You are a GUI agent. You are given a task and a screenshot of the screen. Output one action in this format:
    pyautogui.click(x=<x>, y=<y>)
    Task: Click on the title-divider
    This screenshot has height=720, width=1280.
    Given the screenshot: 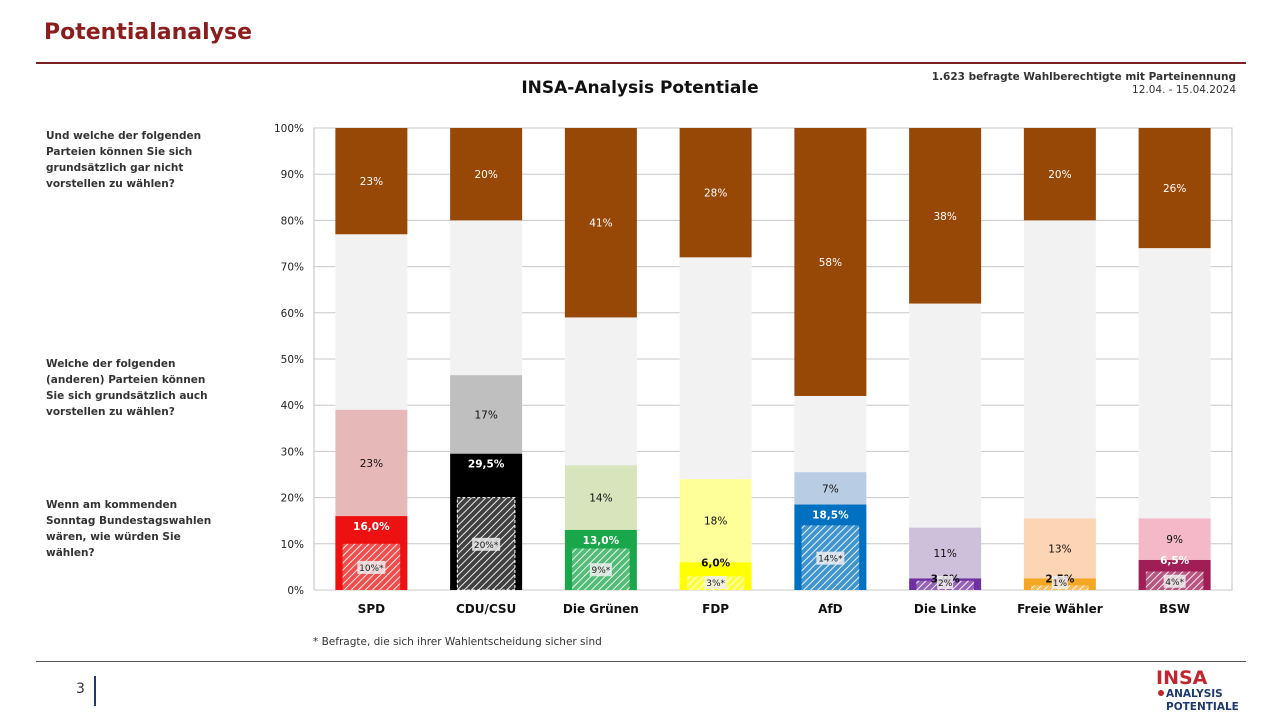 What is the action you would take?
    pyautogui.click(x=641, y=63)
    